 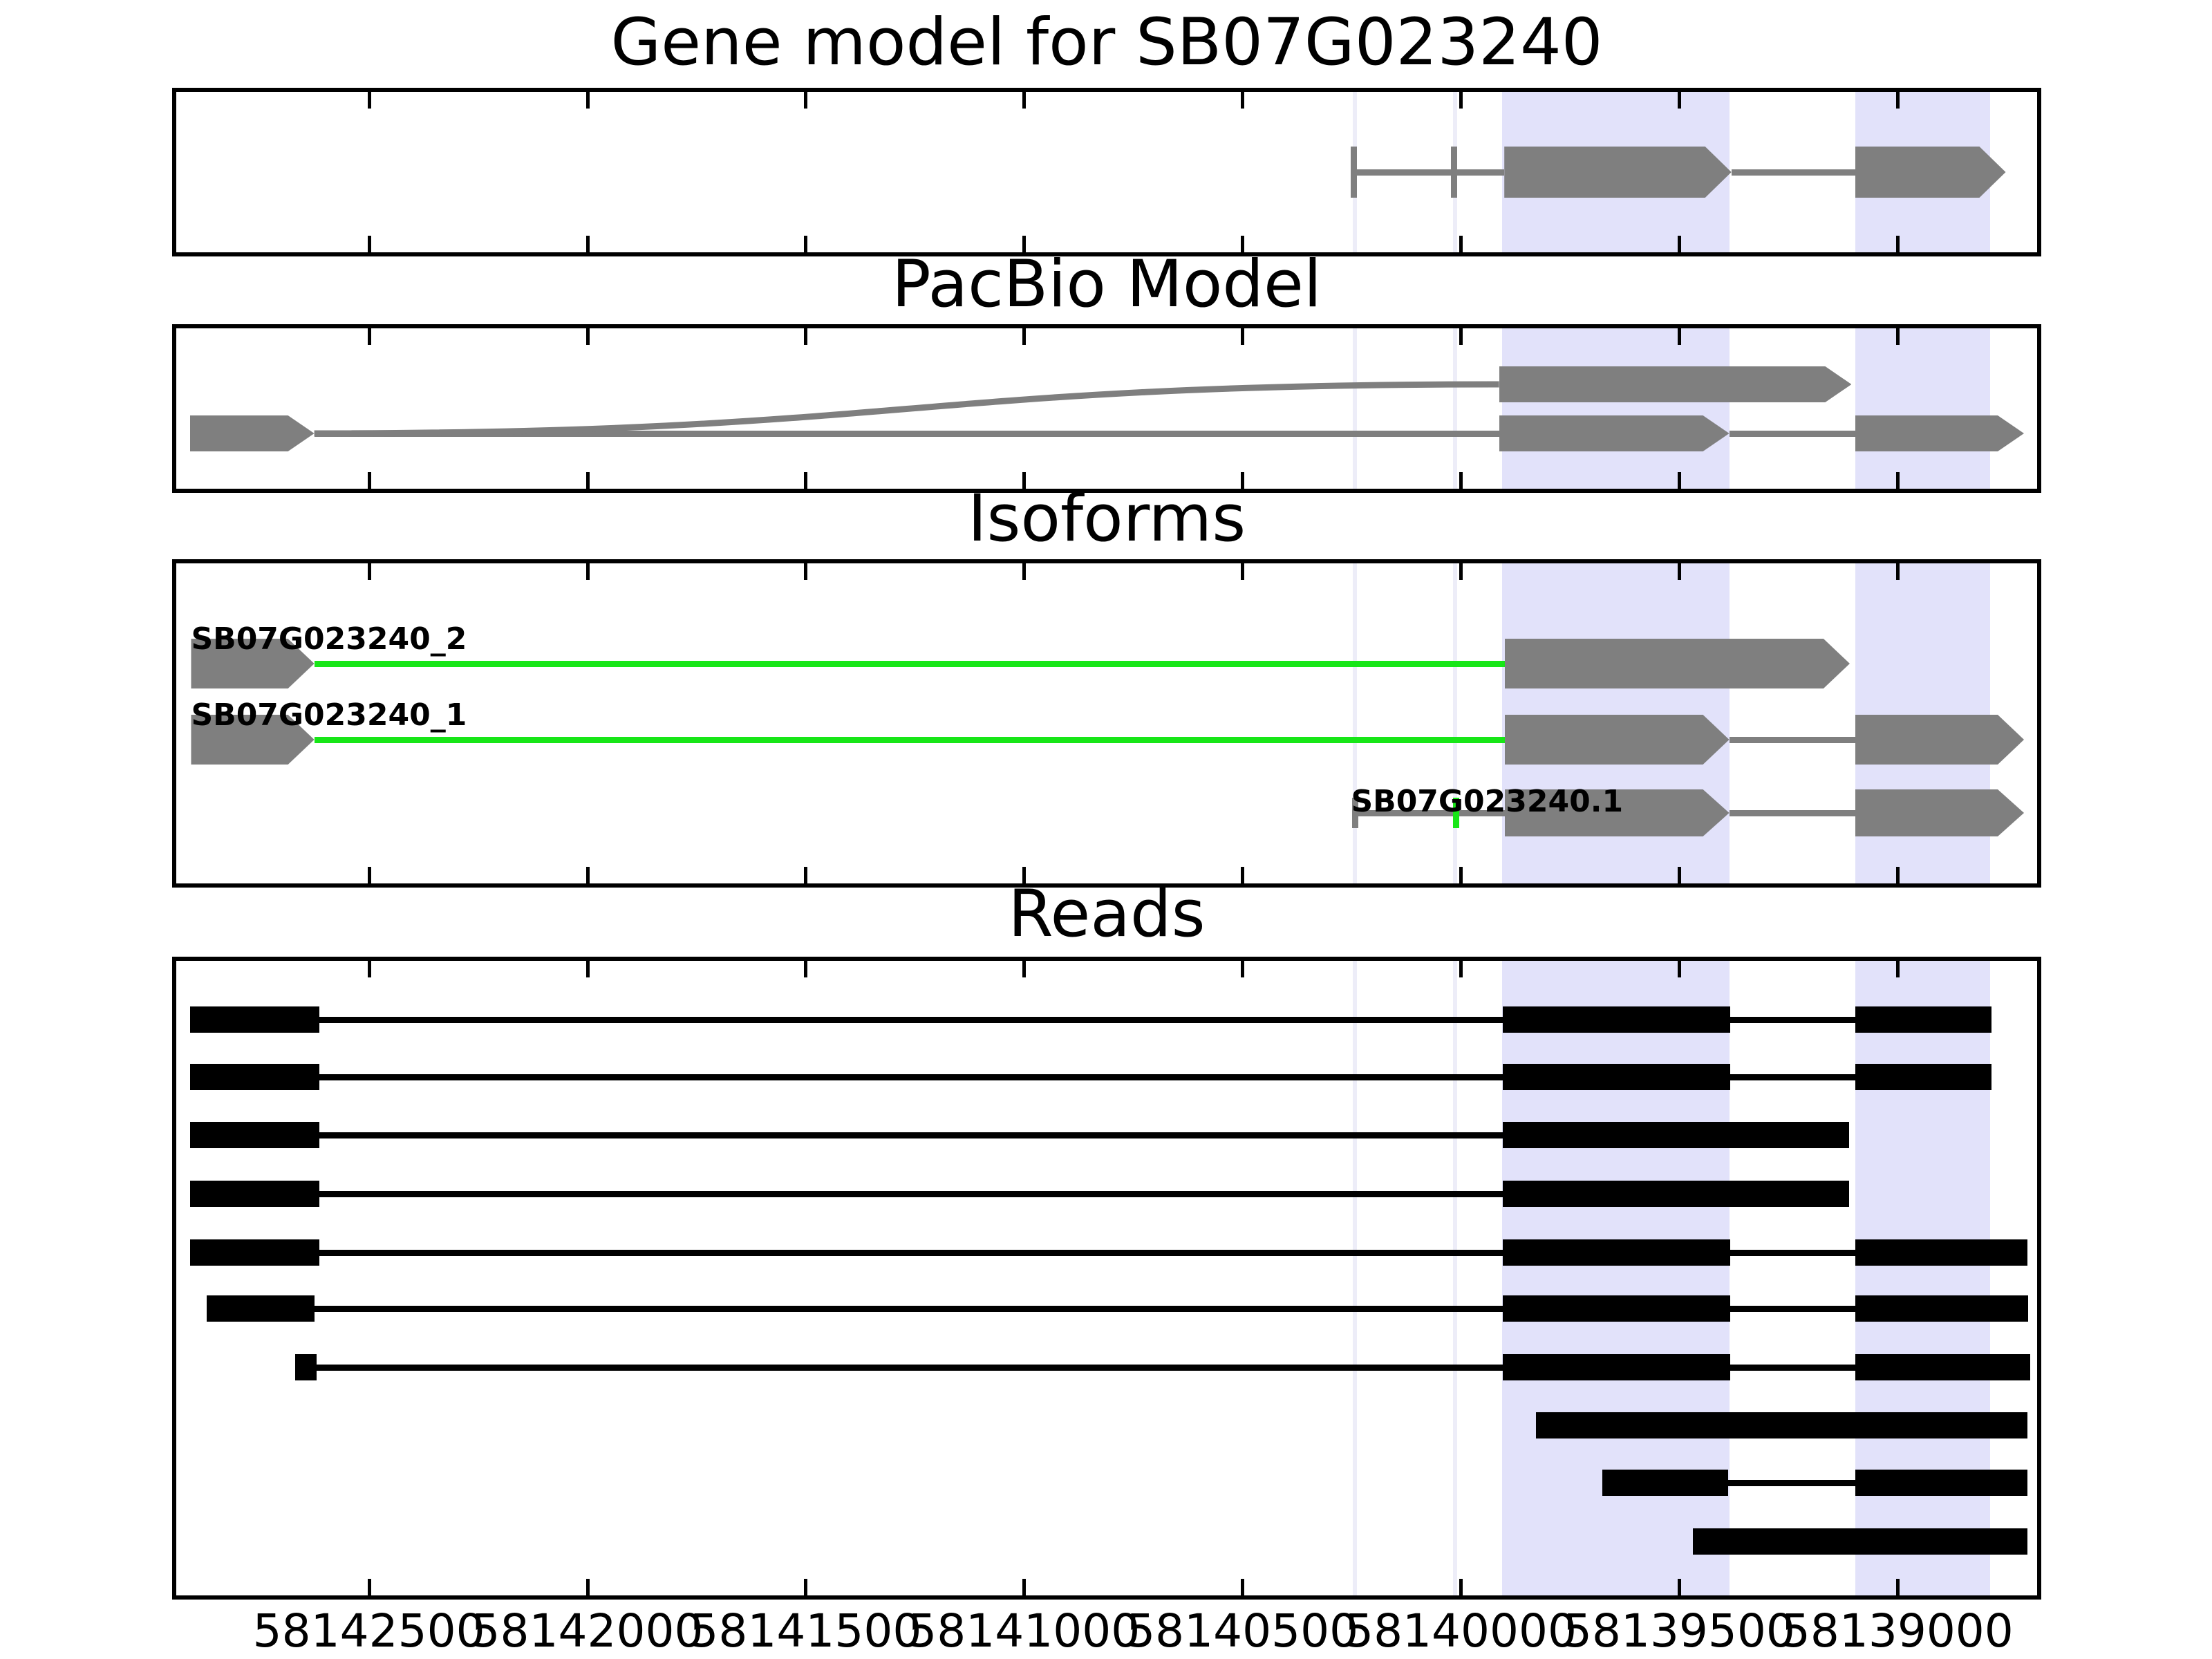 I want to click on isoform-label: SB07G023240.1, so click(x=1488, y=801).